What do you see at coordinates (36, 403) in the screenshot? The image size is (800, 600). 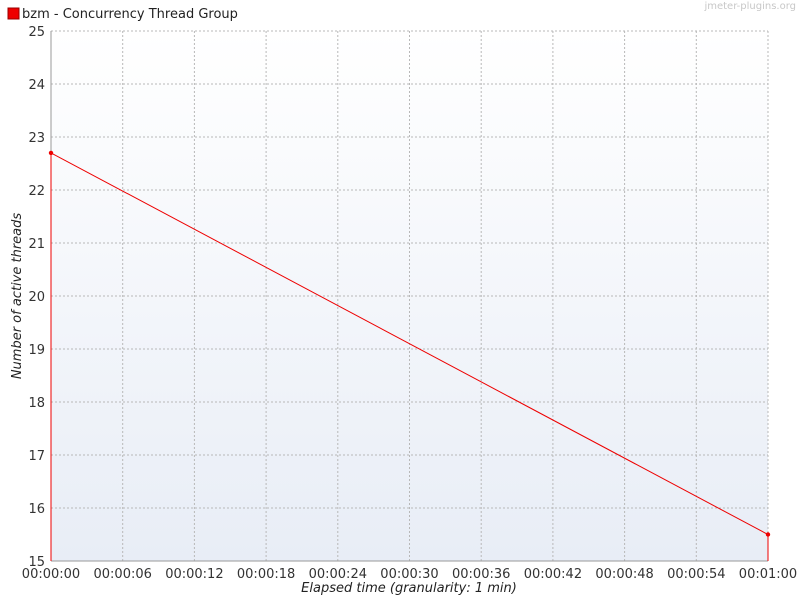 I see `y-tick-label: 18` at bounding box center [36, 403].